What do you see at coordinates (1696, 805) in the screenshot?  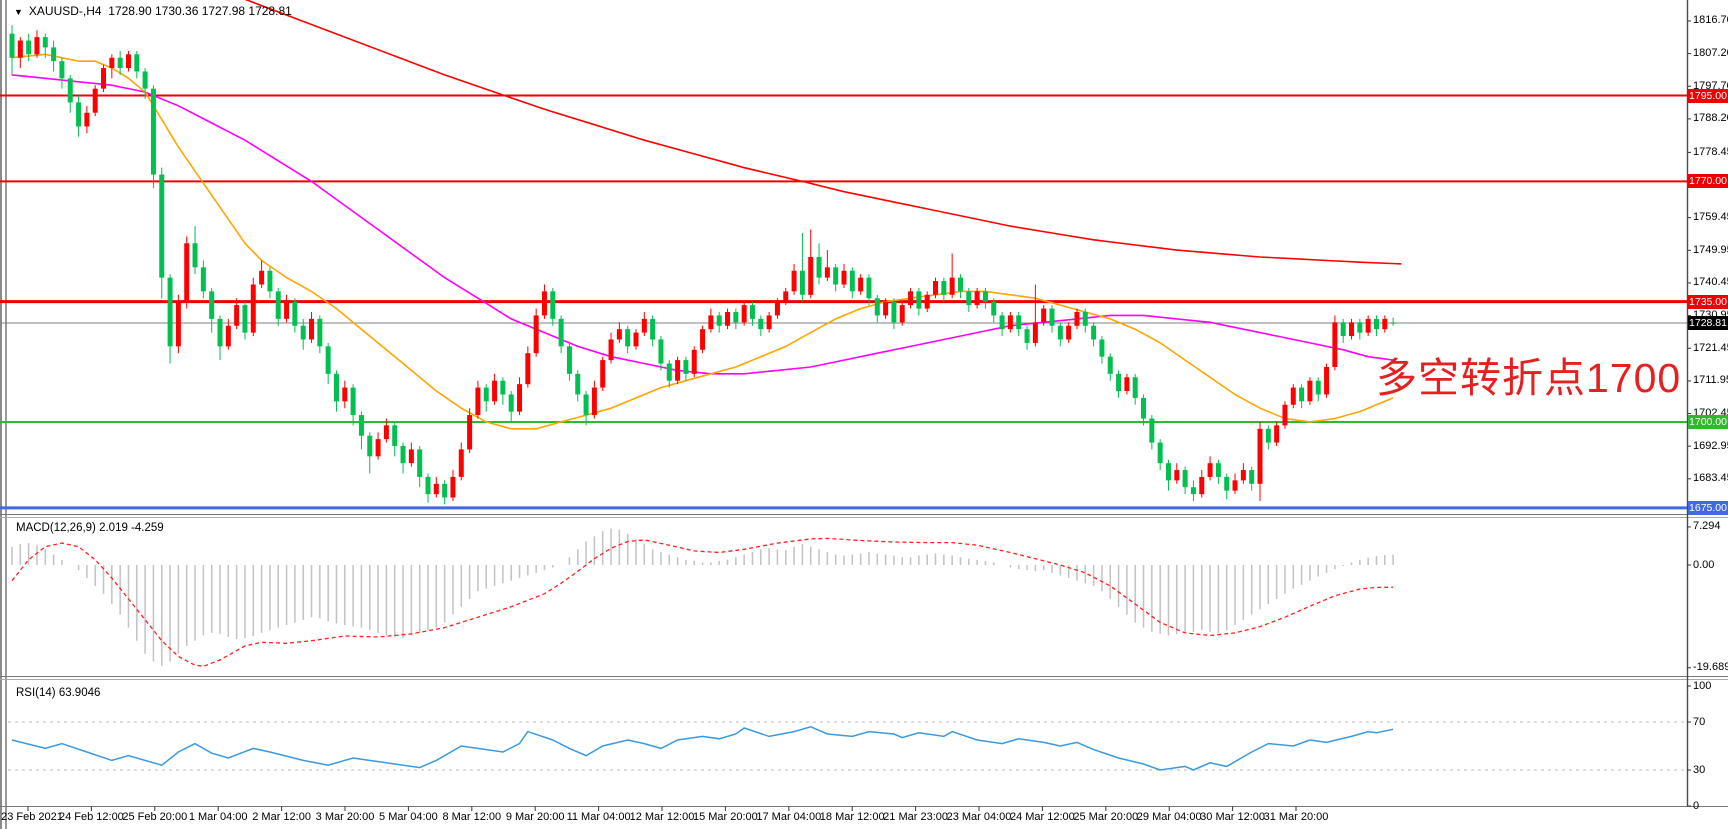 I see `rsi-tick-label: 0` at bounding box center [1696, 805].